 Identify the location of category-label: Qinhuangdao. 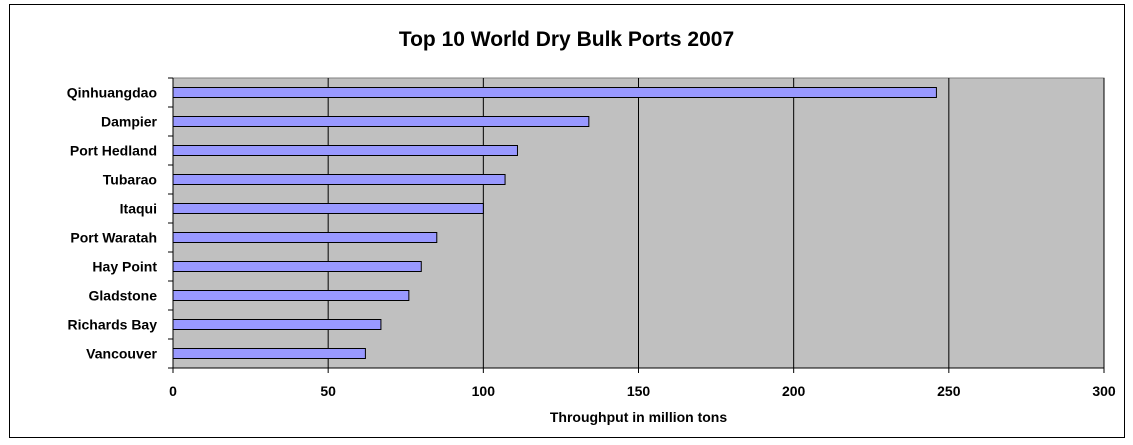
(112, 93).